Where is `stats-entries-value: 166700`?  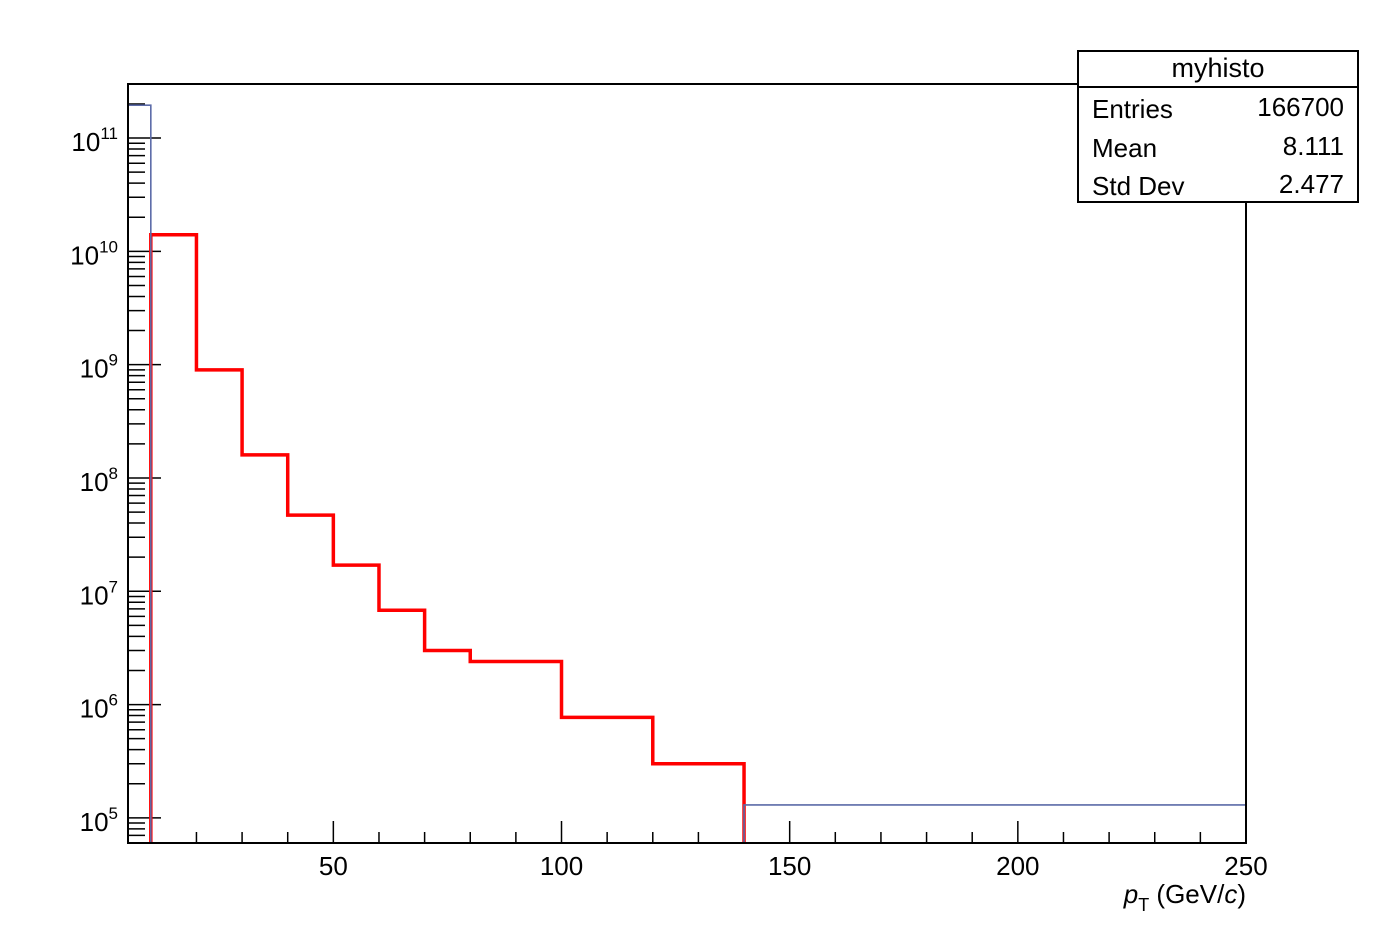 stats-entries-value: 166700 is located at coordinates (1300, 107).